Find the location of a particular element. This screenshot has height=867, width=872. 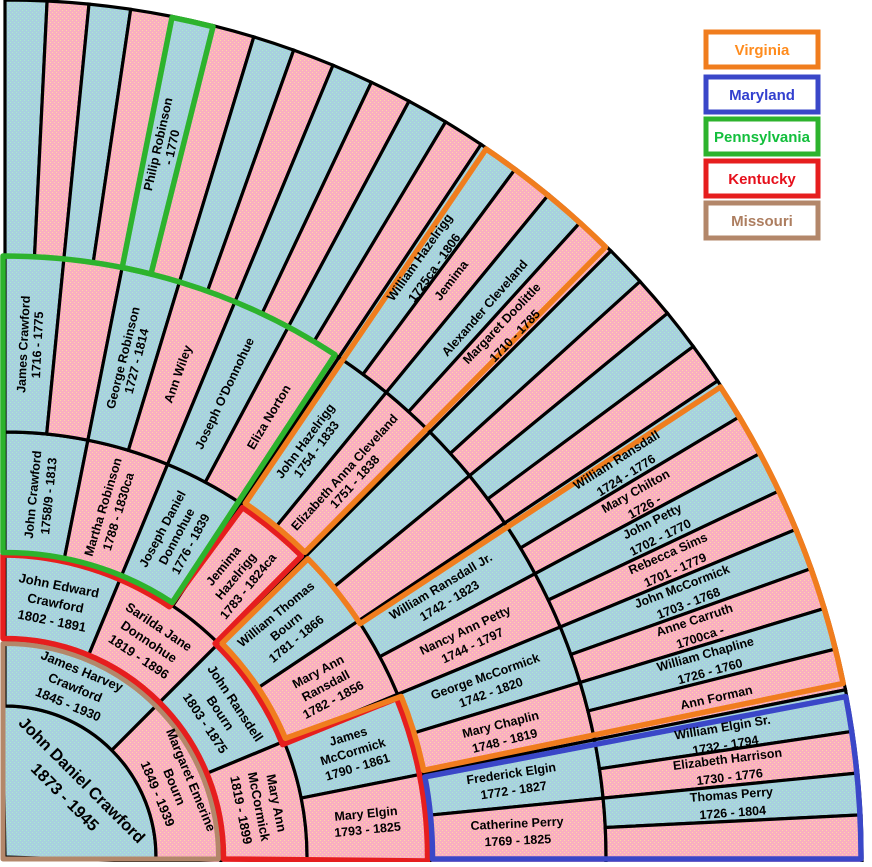

svg-text: Maryland is located at coordinates (762, 95).